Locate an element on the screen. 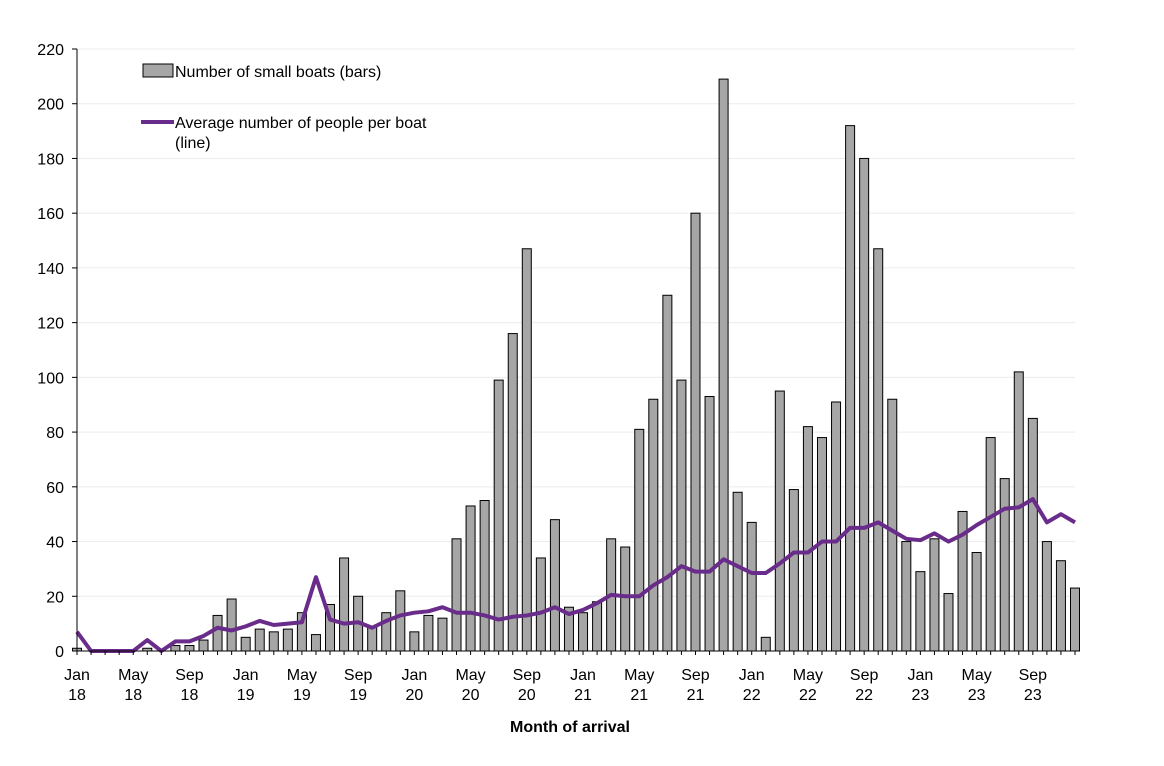  y-tick-label: 20 is located at coordinates (55, 597).